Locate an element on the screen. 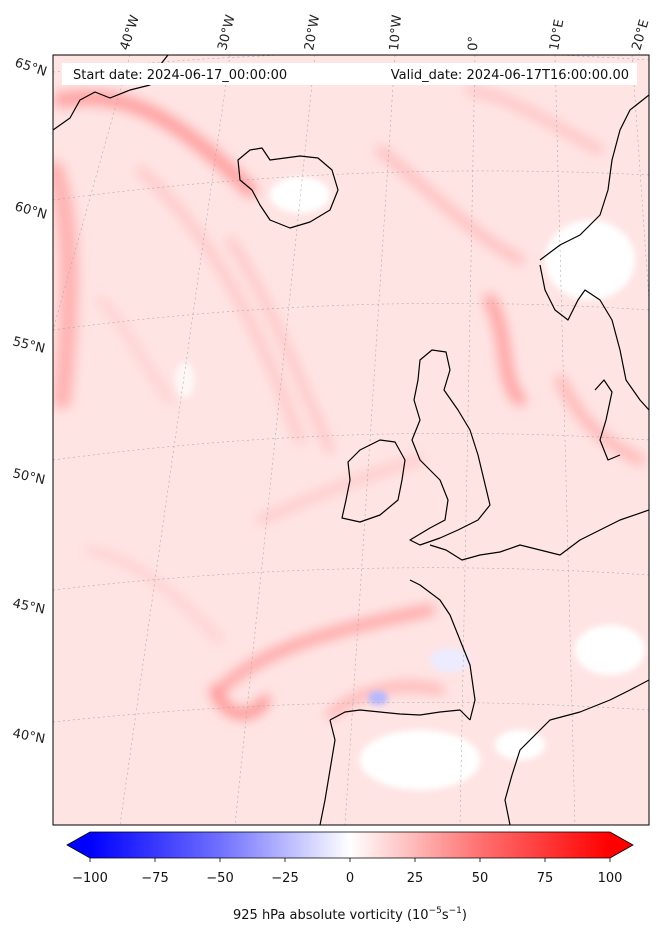 The height and width of the screenshot is (936, 659). colorbar-tick-label-0: 0 is located at coordinates (350, 878).